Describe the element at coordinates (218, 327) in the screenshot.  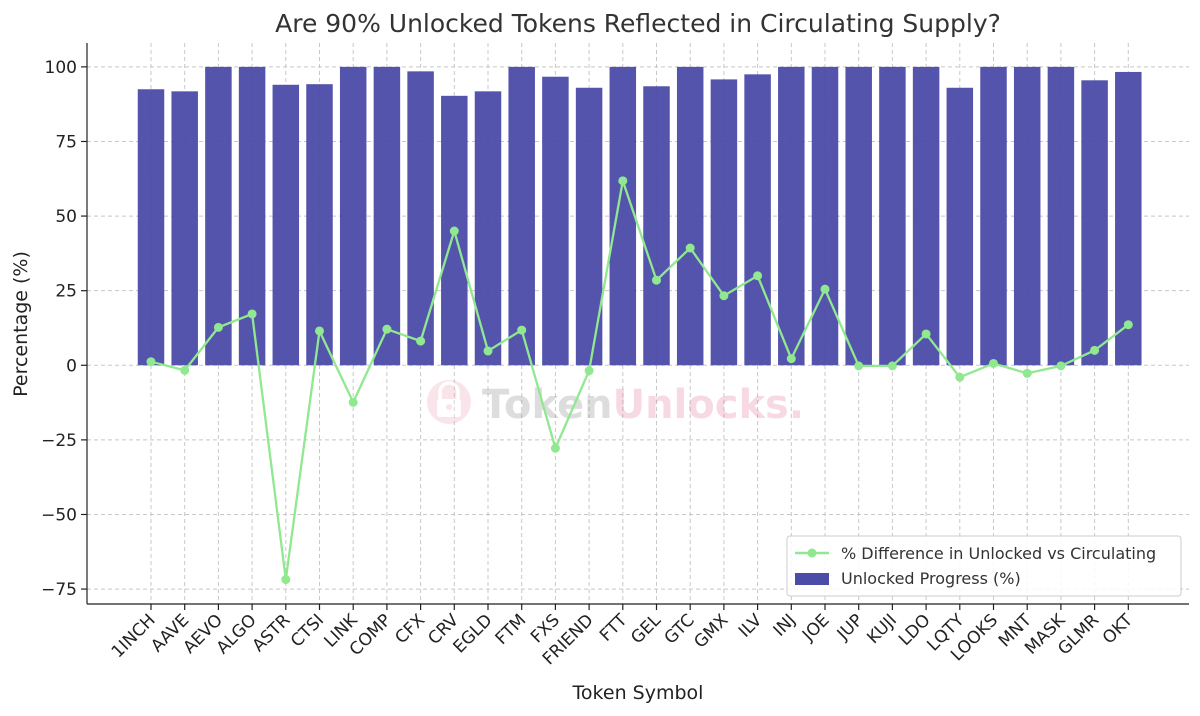
I see `line-point-aevo` at that location.